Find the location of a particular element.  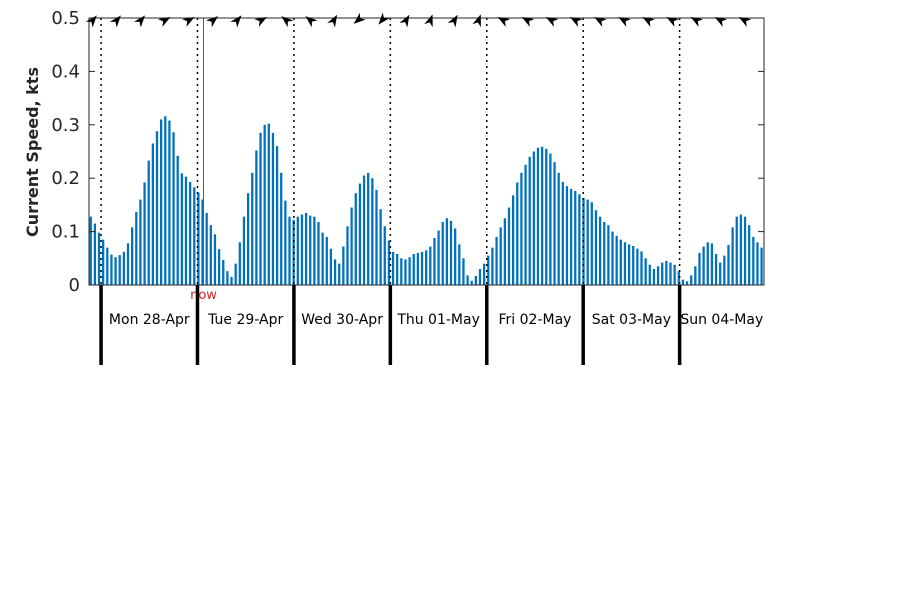

y-tick-label: 0.4 is located at coordinates (65, 71).